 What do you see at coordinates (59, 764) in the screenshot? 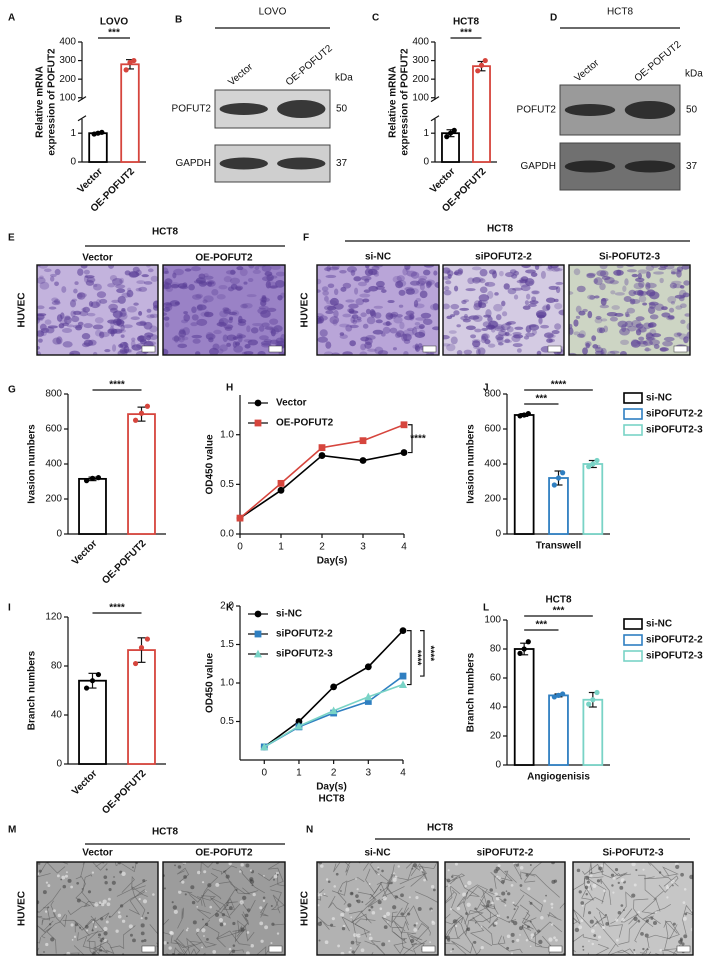
I see `y-tick-label: 0` at bounding box center [59, 764].